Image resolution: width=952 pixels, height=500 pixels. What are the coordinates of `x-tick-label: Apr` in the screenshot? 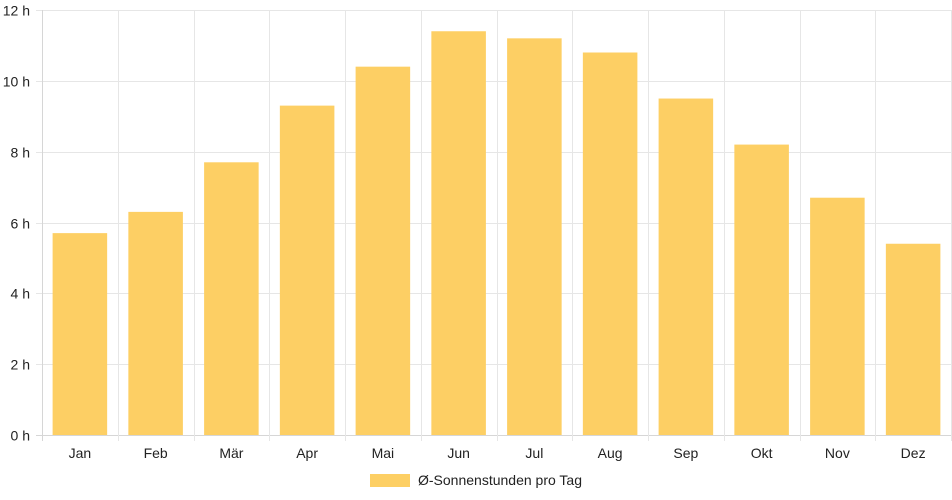 It's located at (307, 453).